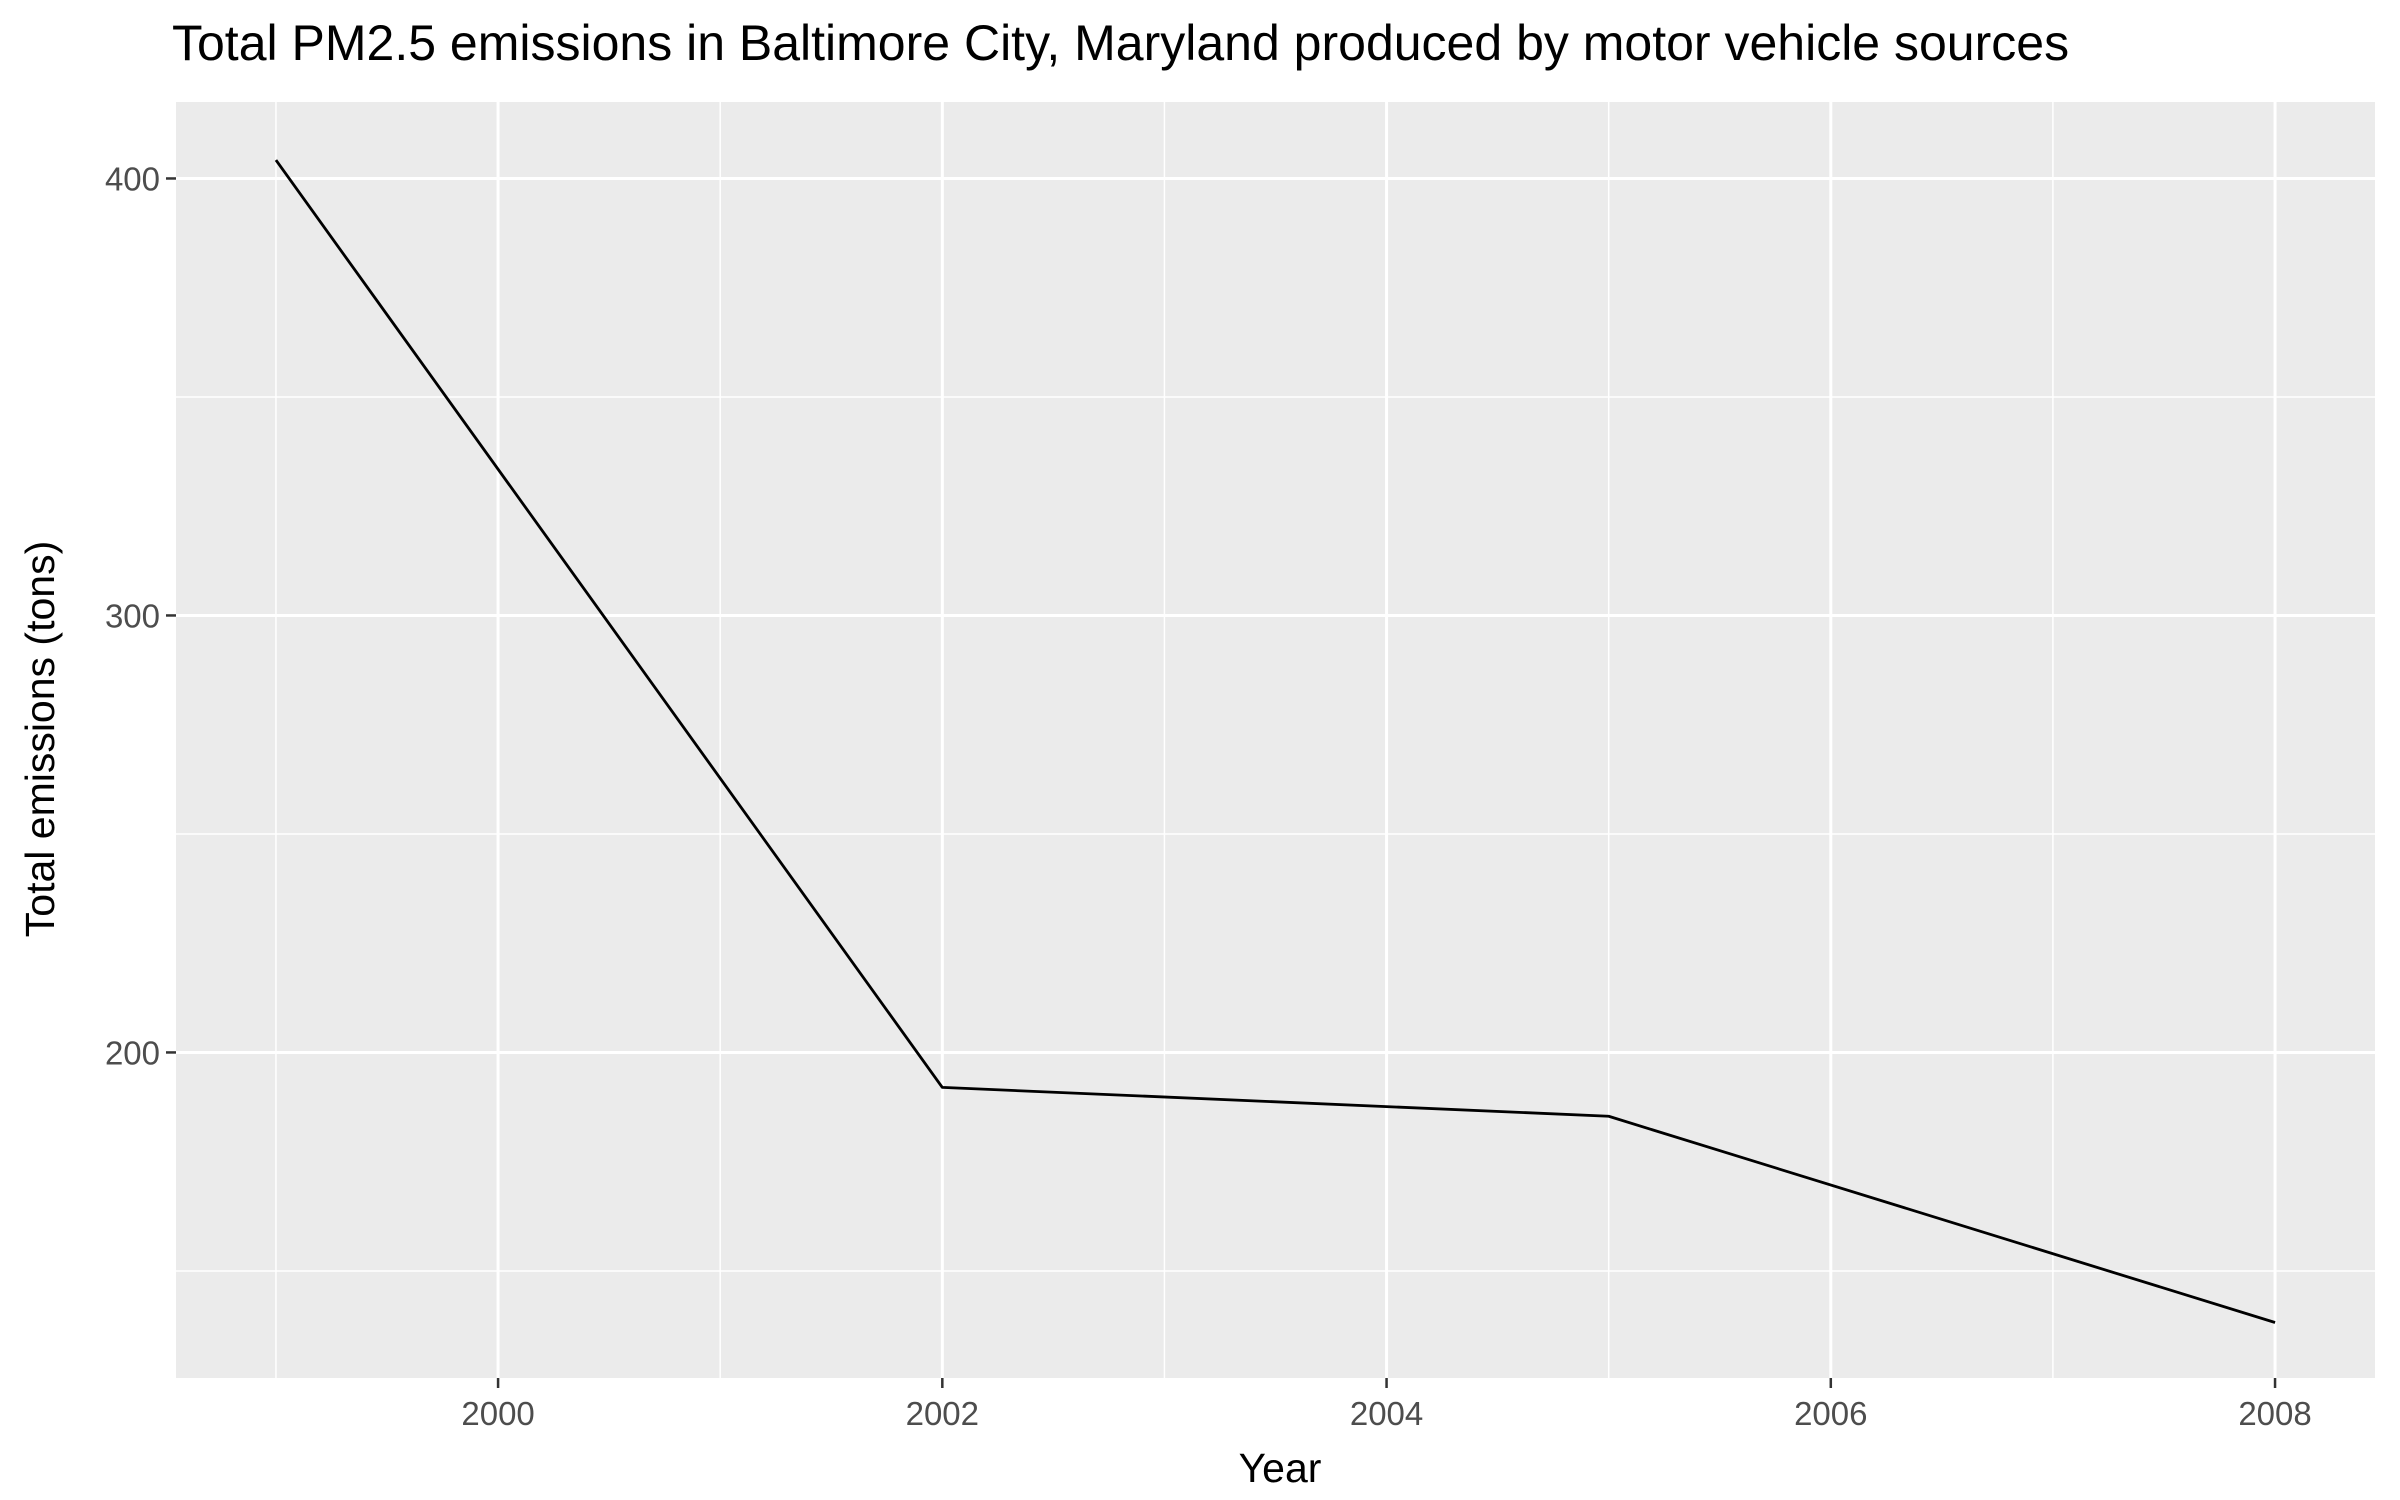  I want to click on x-tick-label: 2000, so click(497, 1413).